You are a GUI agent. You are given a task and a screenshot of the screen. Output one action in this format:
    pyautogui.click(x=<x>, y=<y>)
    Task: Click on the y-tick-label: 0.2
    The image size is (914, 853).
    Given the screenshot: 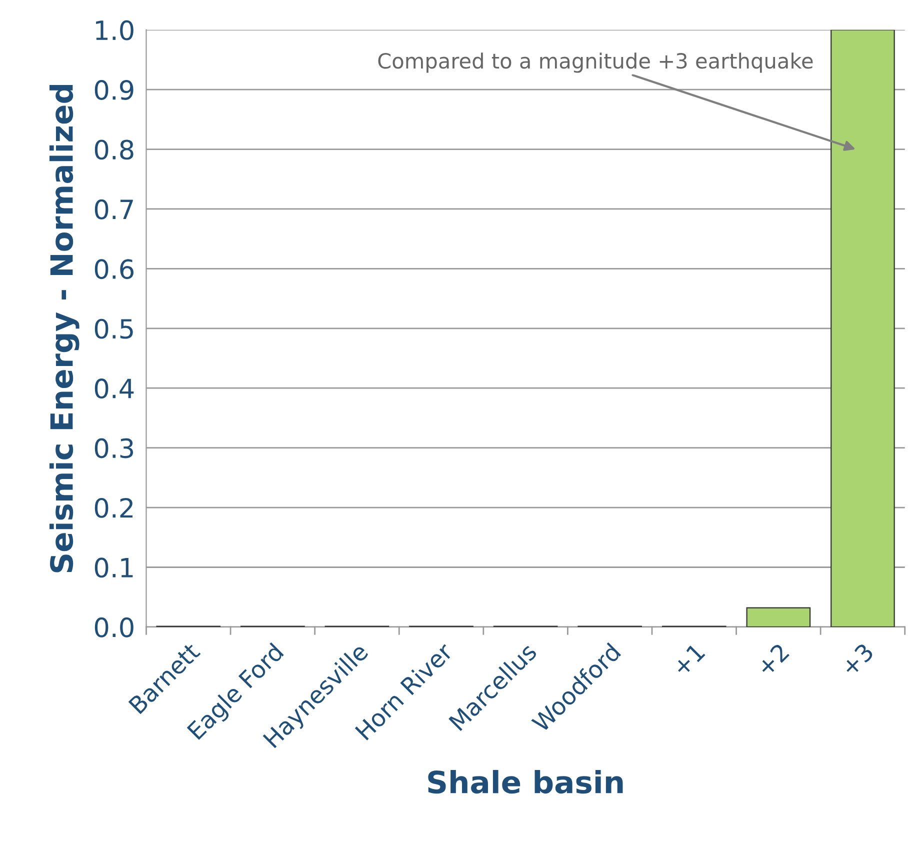 What is the action you would take?
    pyautogui.click(x=113, y=508)
    